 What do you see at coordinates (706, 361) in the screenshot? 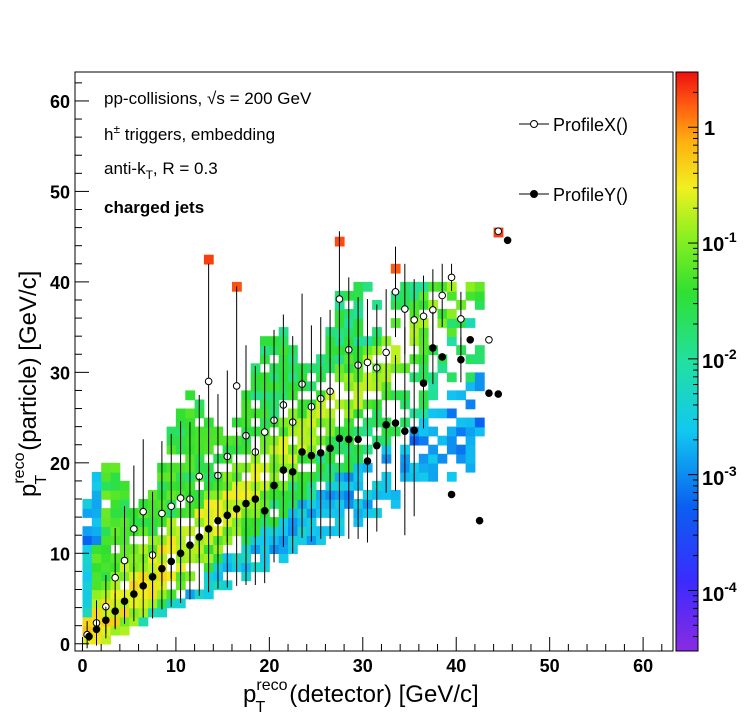
I see `color-scale: 10-4 10-3 10-2 10-1 1` at bounding box center [706, 361].